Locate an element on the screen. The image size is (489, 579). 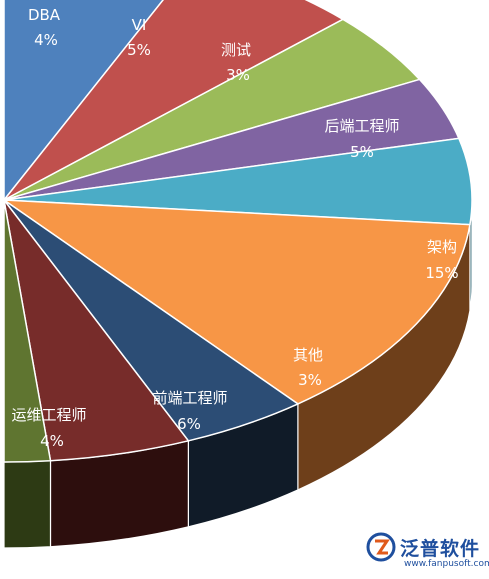
slice-label-2: VI is located at coordinates (139, 25).